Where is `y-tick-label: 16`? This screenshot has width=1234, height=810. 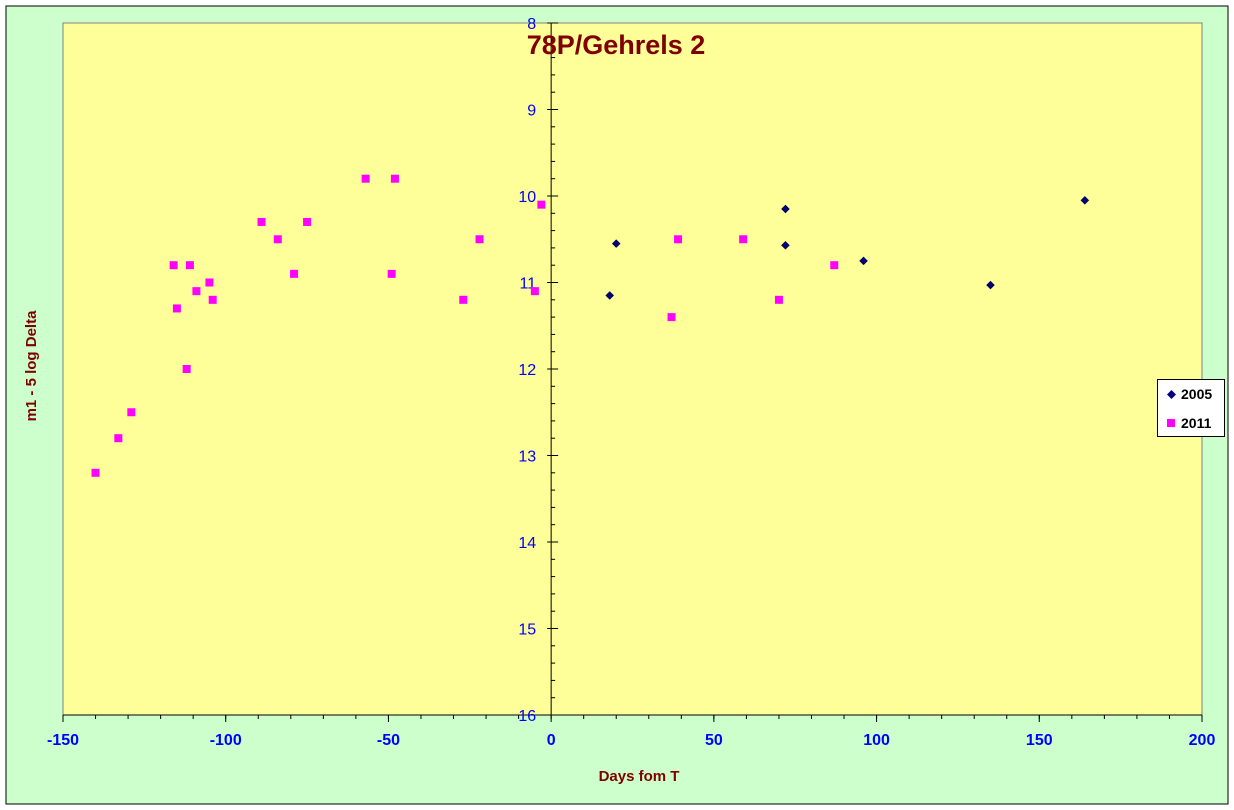
y-tick-label: 16 is located at coordinates (527, 716).